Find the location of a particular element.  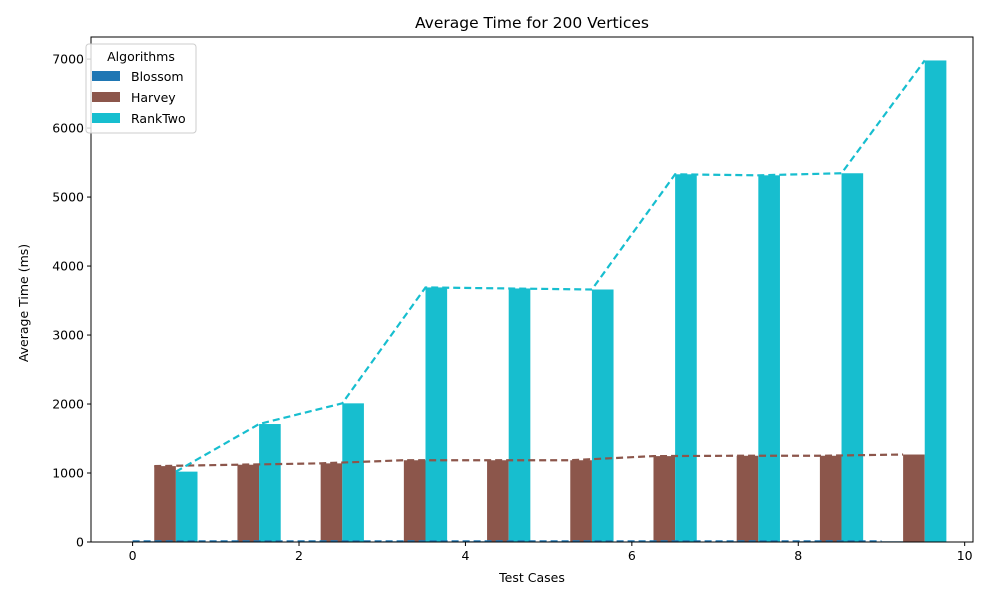

x-tick-label: 4 is located at coordinates (465, 555).